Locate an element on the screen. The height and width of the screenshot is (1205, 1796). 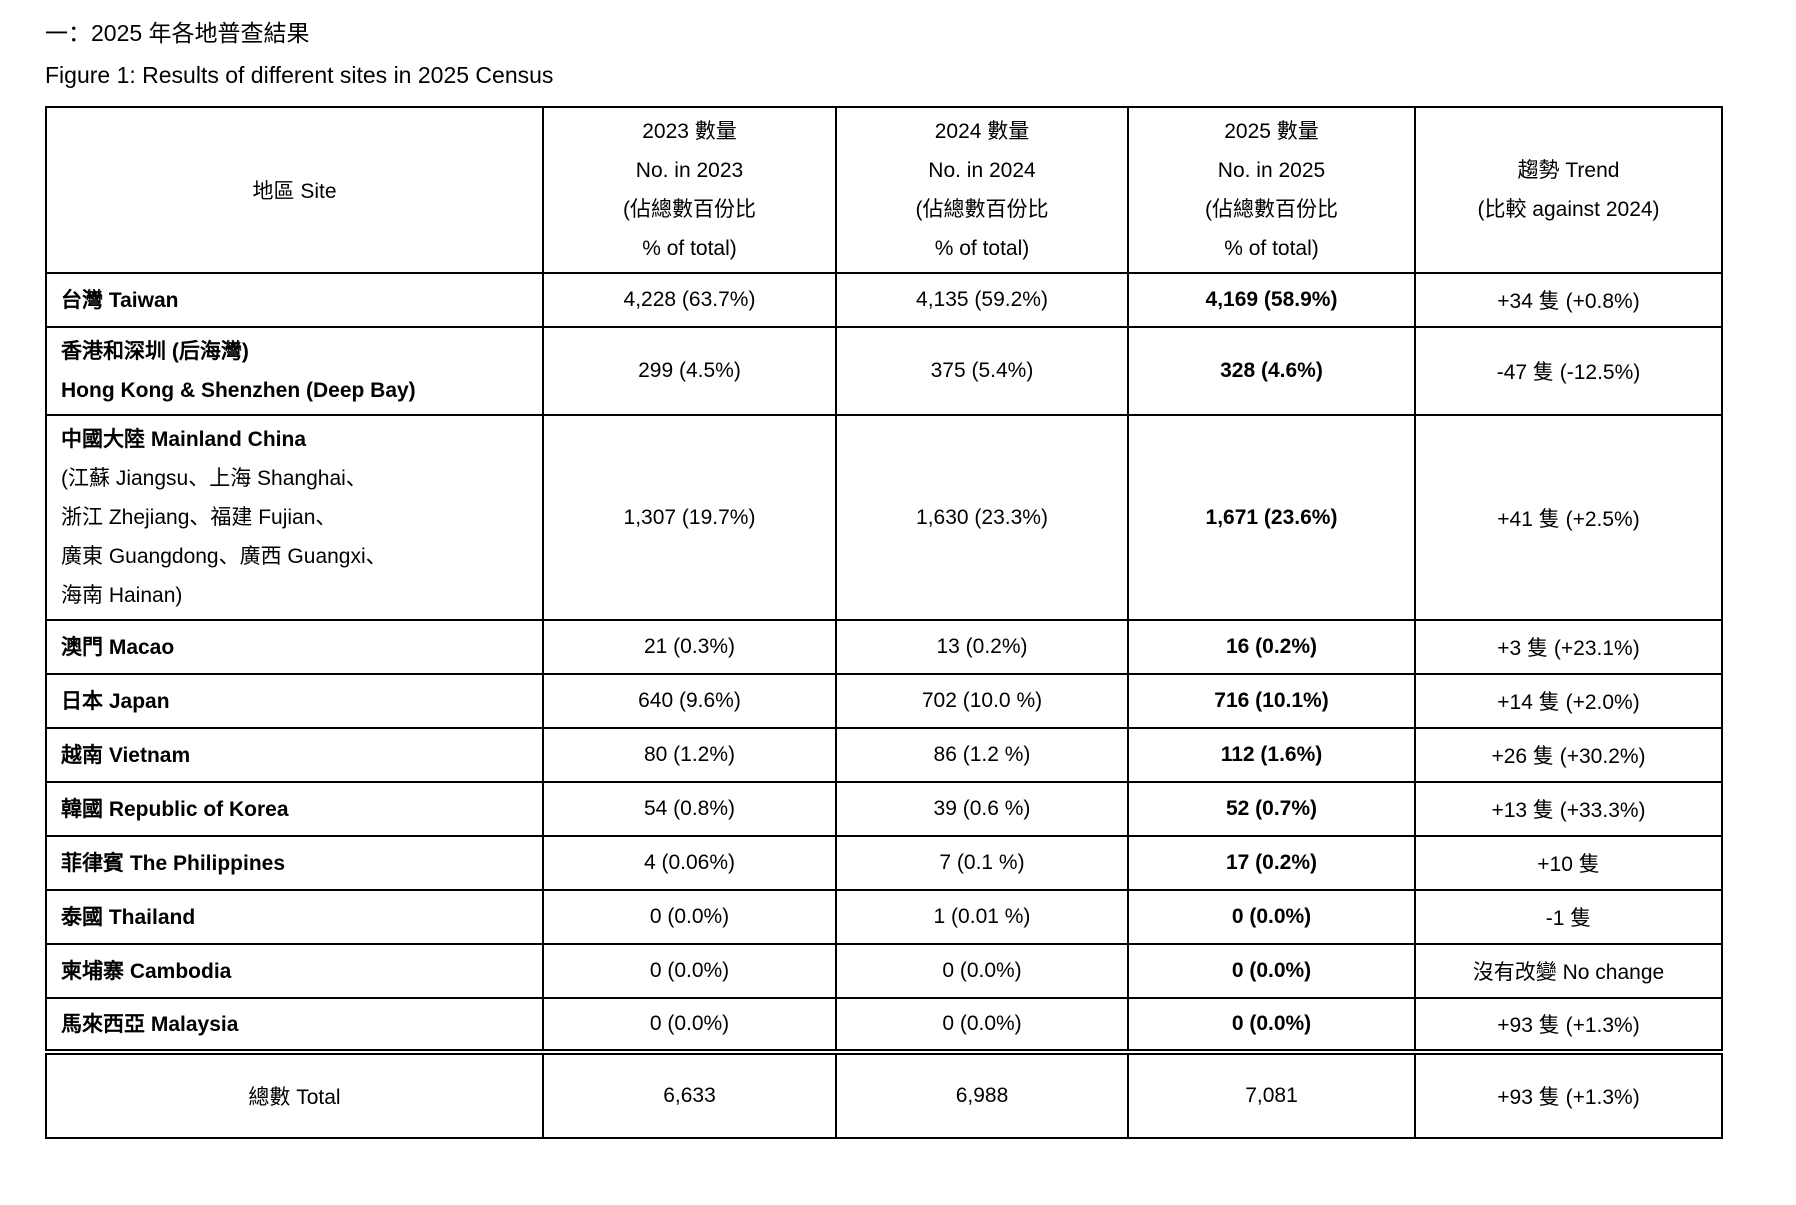
site-cell: 台灣 Taiwan is located at coordinates (294, 300).